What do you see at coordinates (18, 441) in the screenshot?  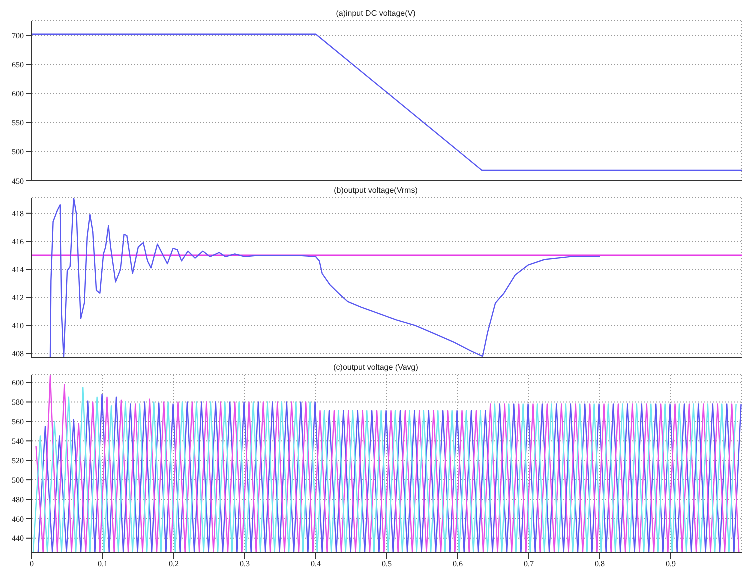 I see `y-tick-label: 540` at bounding box center [18, 441].